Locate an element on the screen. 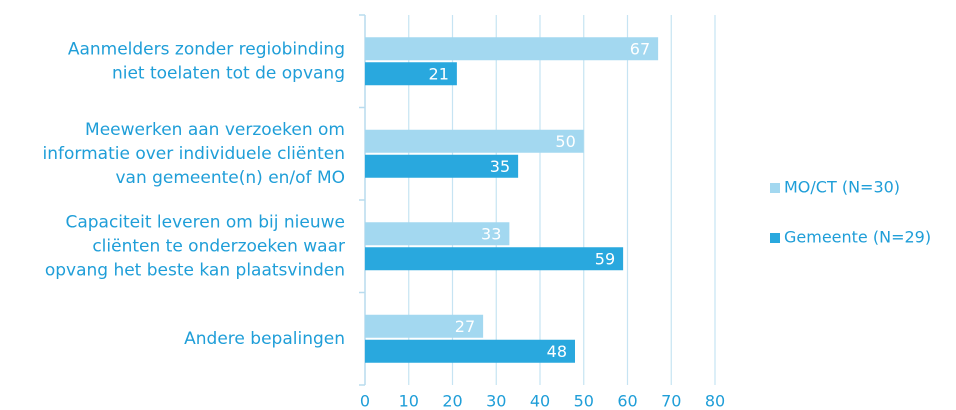  value-label: 35 is located at coordinates (500, 166).